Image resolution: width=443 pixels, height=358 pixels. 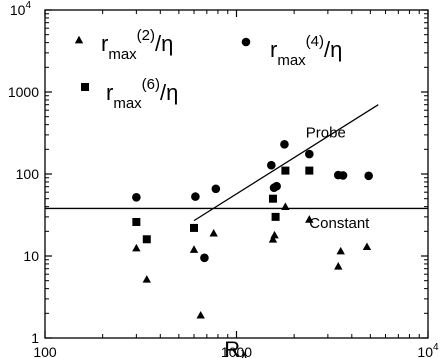 I want to click on x-tick-label-base: 1000, so click(x=236, y=351).